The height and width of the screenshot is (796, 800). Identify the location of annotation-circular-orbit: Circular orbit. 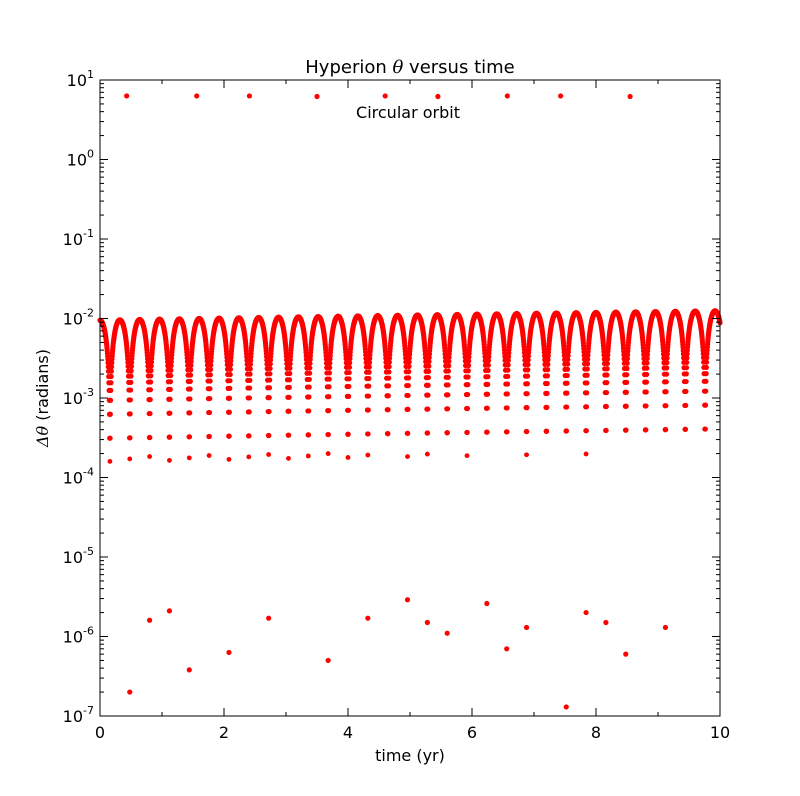
(408, 112).